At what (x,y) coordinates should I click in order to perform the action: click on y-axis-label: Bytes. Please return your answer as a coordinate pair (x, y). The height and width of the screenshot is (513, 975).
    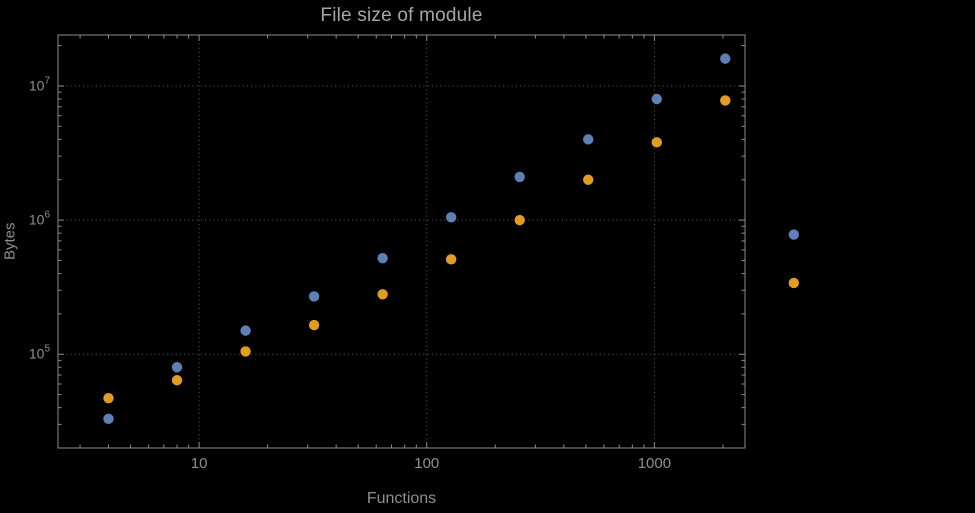
    Looking at the image, I should click on (10, 241).